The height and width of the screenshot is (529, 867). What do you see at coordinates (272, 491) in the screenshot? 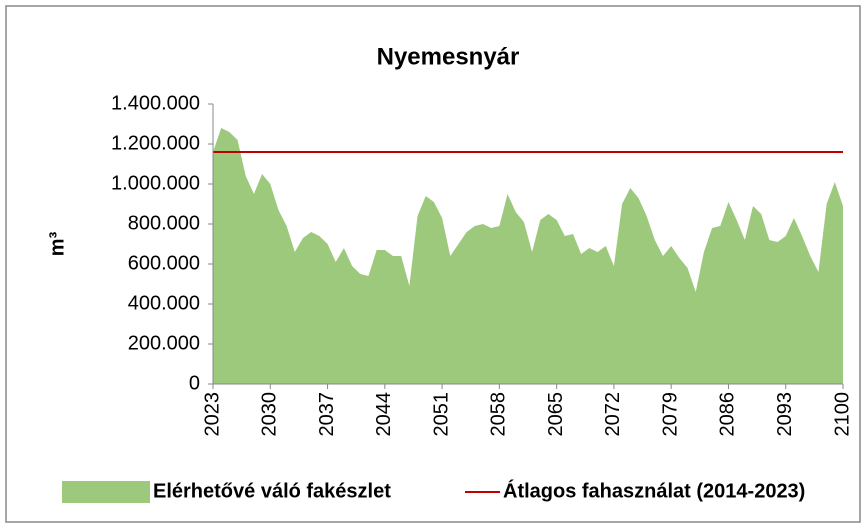
I see `legend-label: Elérhetővé váló fakészlet` at bounding box center [272, 491].